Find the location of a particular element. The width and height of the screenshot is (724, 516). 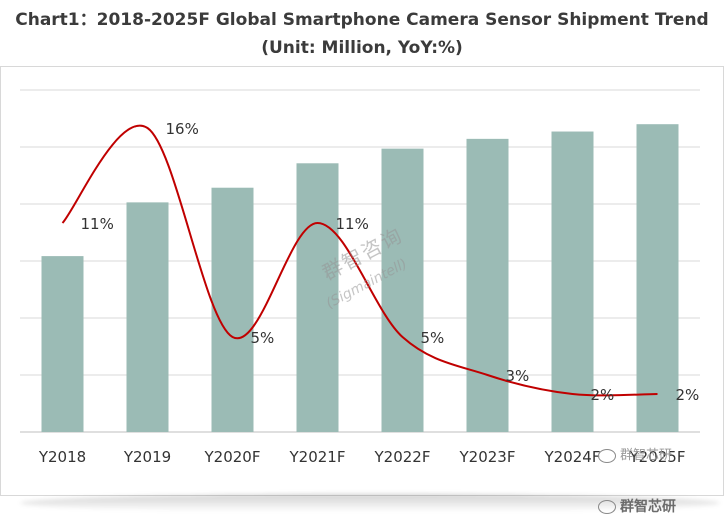

x-tick-label: Y2022F is located at coordinates (402, 457).